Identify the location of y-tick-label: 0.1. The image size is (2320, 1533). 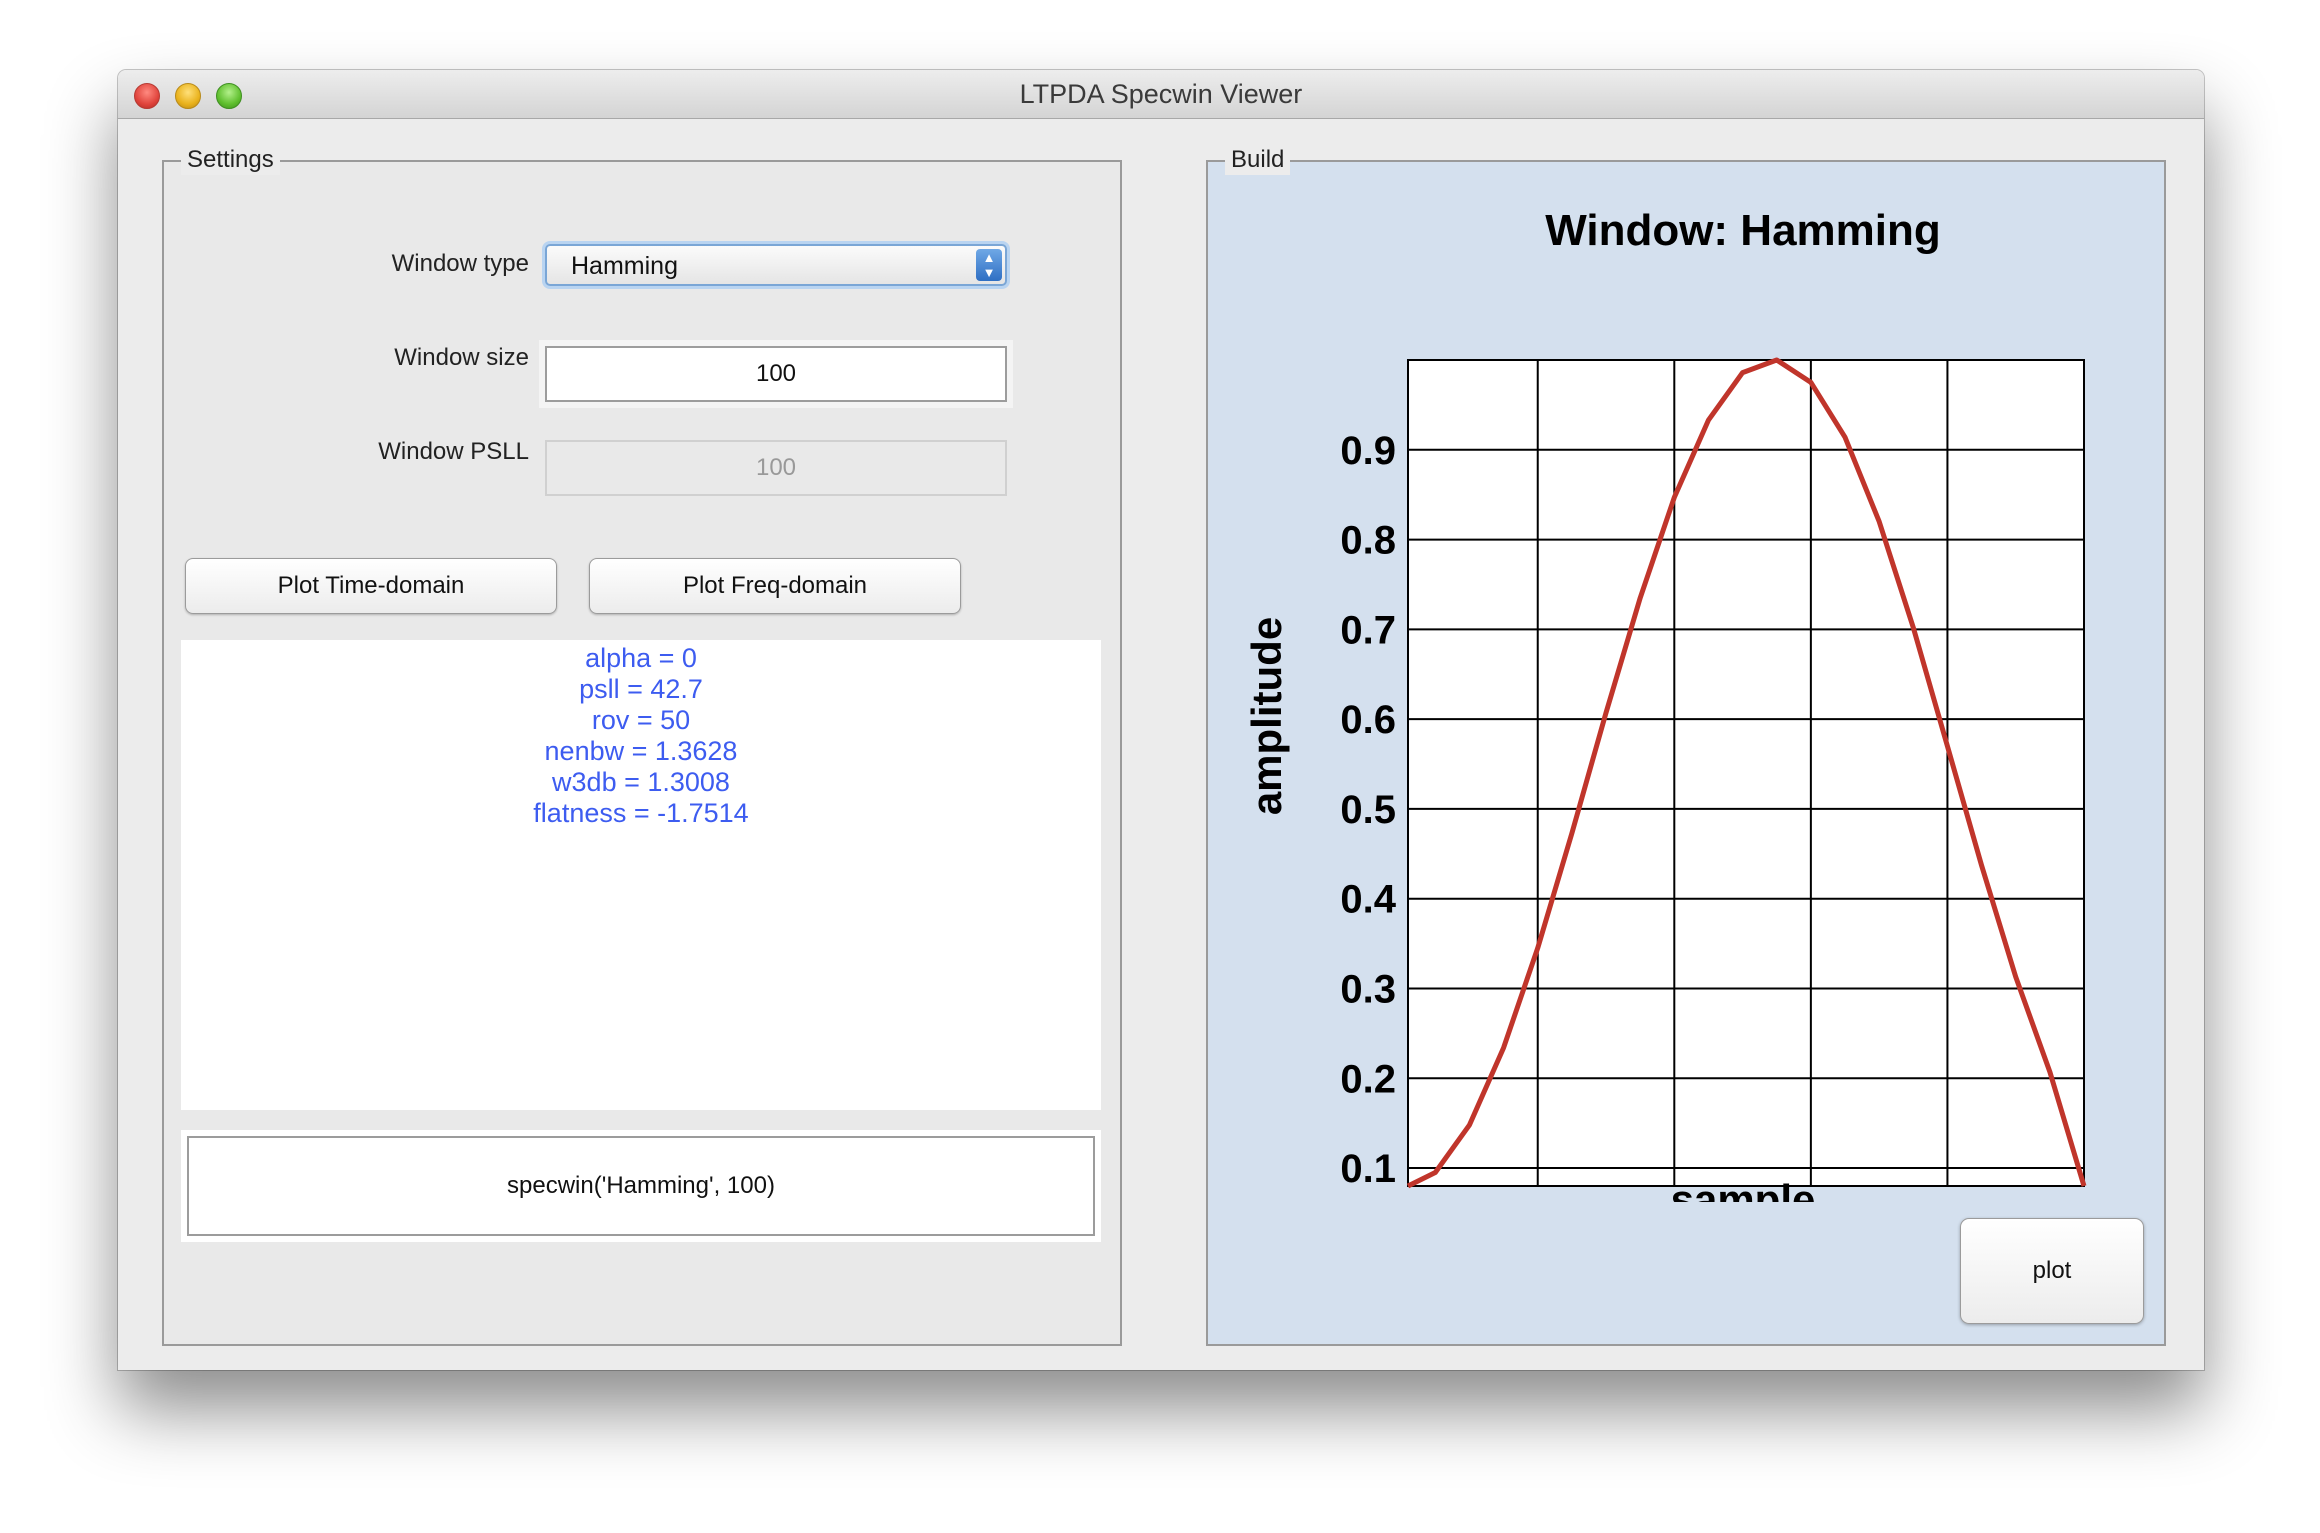
(1368, 1169).